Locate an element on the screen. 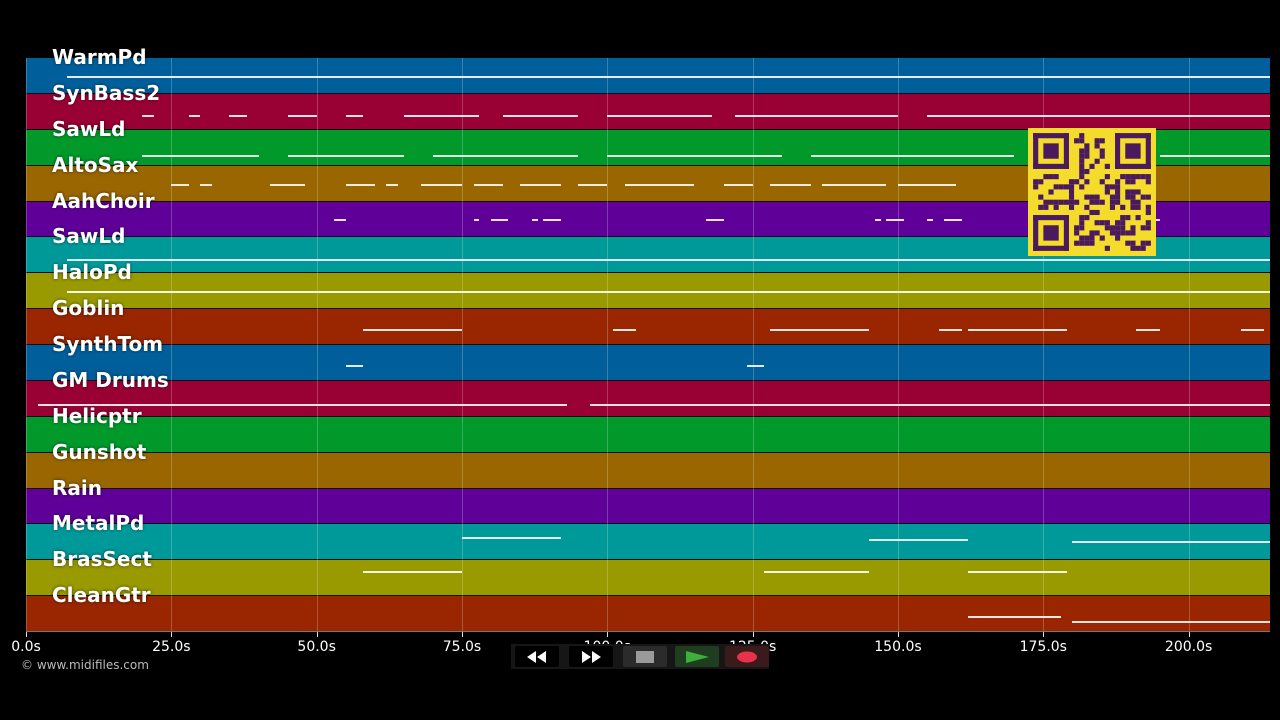 This screenshot has height=720, width=1280. track-label: GM Drums is located at coordinates (110, 379).